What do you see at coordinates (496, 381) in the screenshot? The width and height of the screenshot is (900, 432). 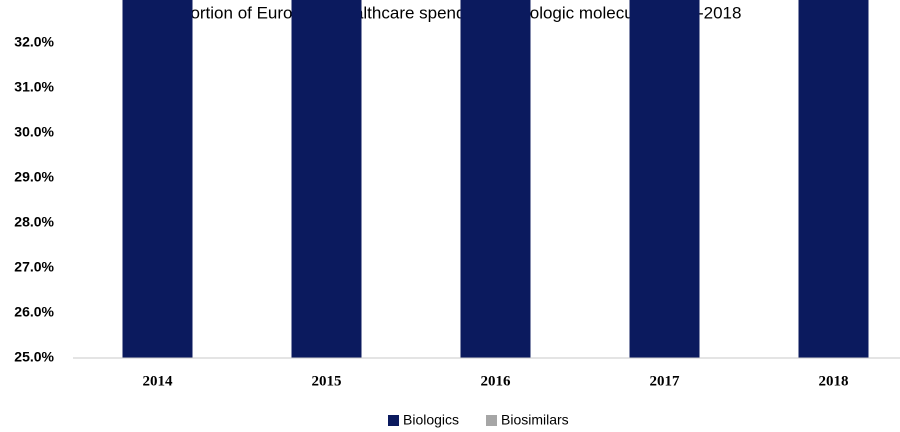 I see `x-tick-label: 2016` at bounding box center [496, 381].